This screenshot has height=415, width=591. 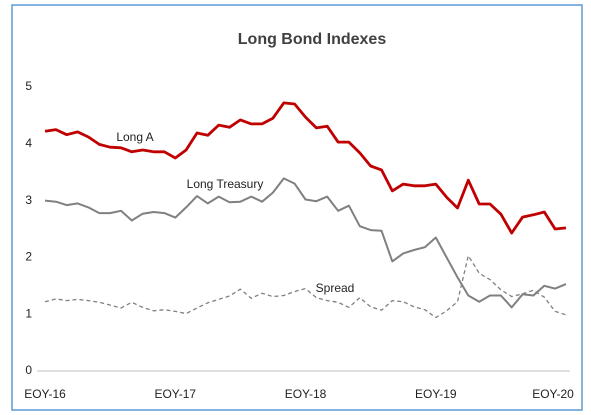 What do you see at coordinates (335, 288) in the screenshot?
I see `series-label: Spread` at bounding box center [335, 288].